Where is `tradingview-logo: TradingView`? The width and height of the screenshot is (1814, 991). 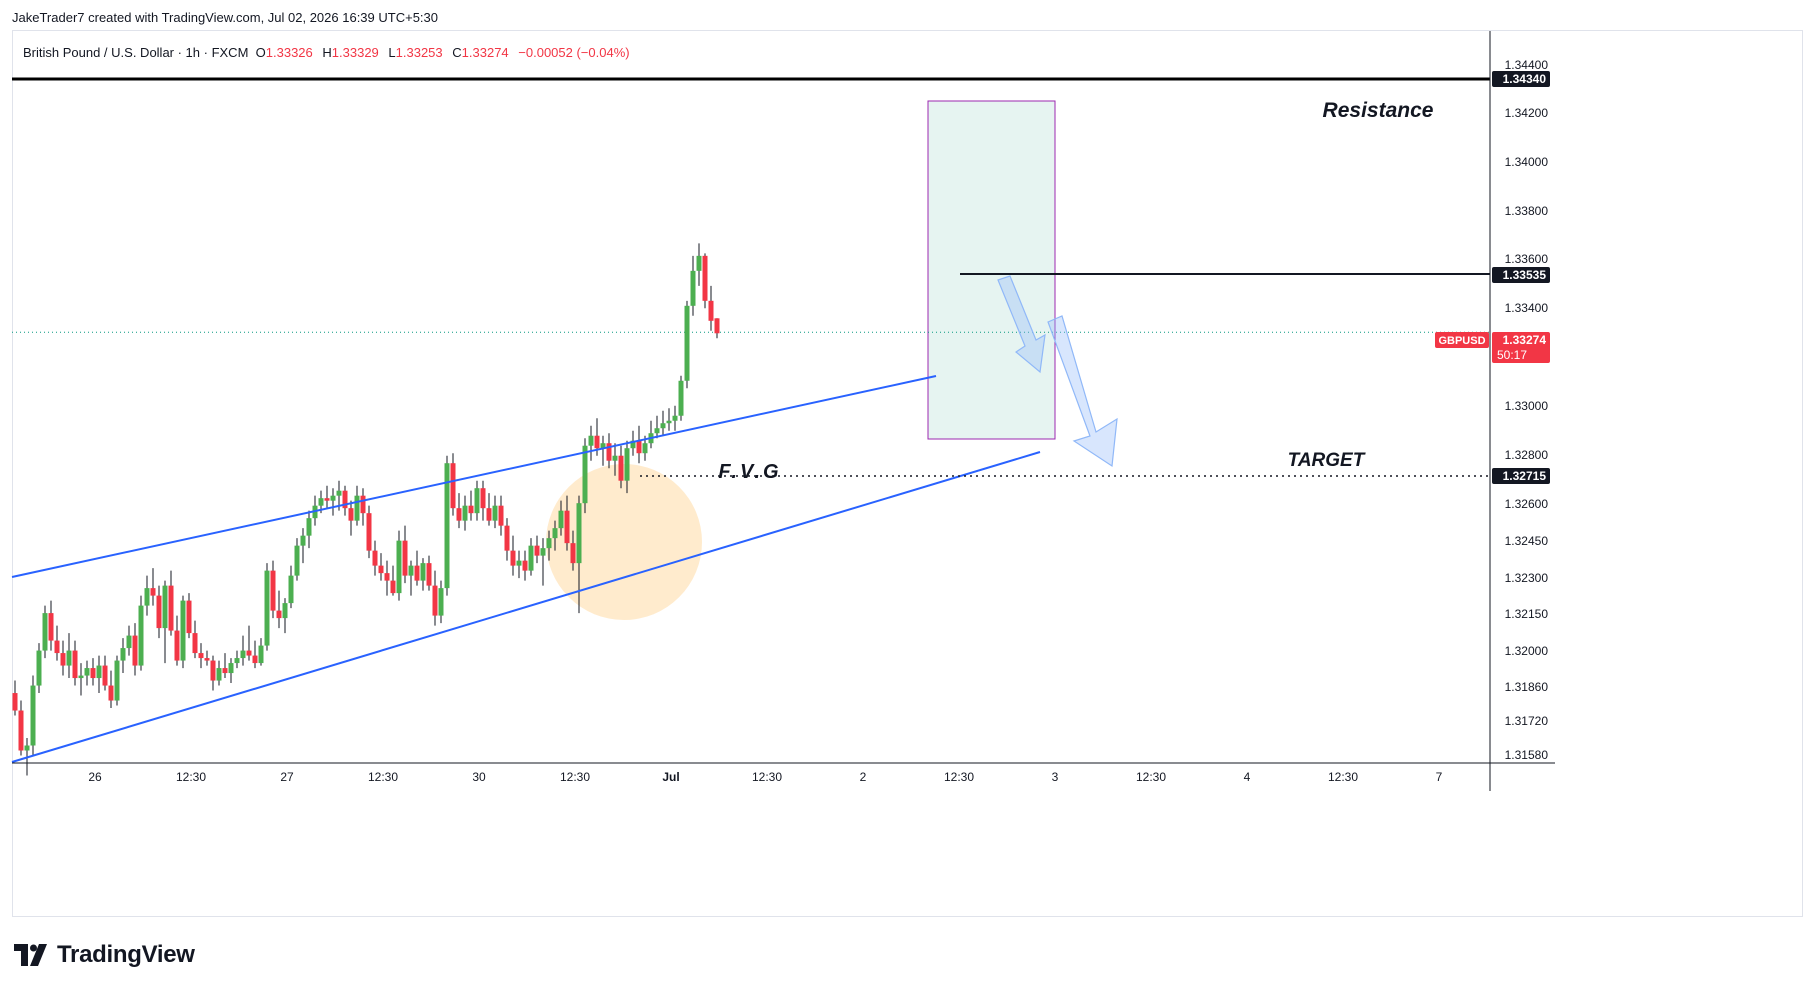 tradingview-logo: TradingView is located at coordinates (104, 955).